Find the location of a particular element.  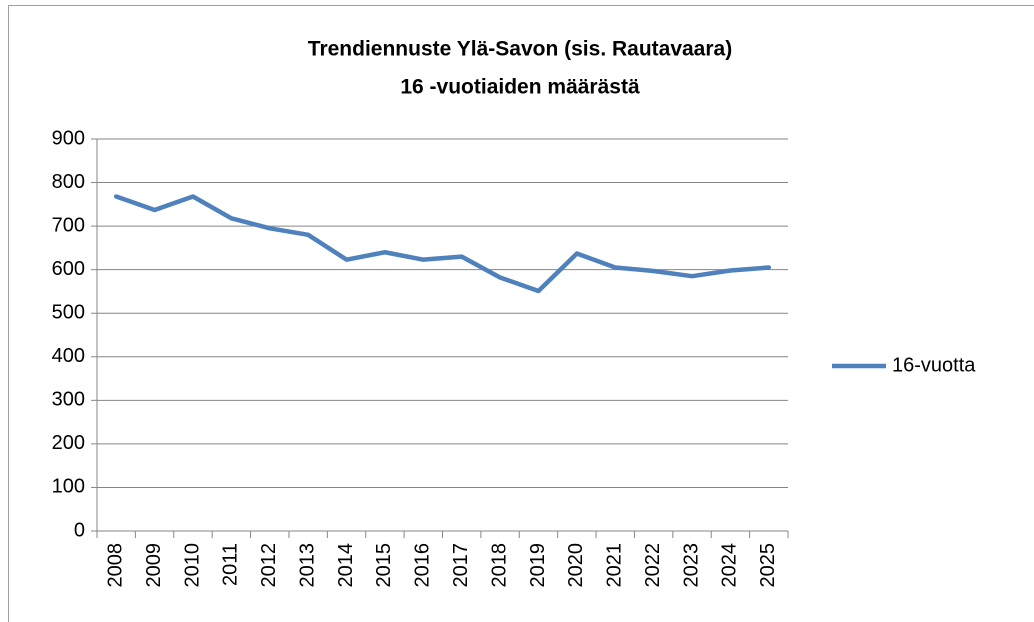

x-tick-label: 2016 is located at coordinates (423, 565).